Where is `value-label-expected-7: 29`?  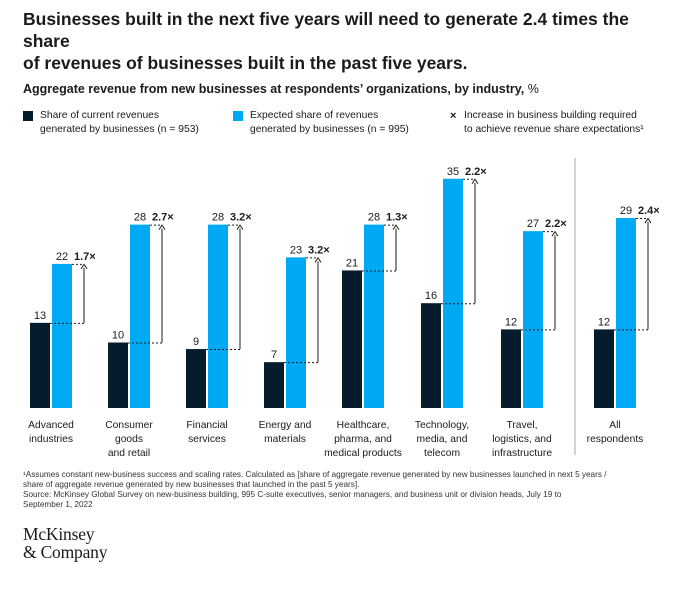
value-label-expected-7: 29 is located at coordinates (626, 211).